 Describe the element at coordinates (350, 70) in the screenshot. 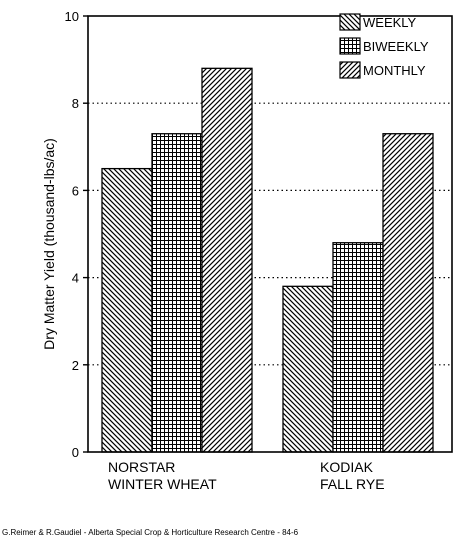

I see `legend-swatch-monthly` at that location.